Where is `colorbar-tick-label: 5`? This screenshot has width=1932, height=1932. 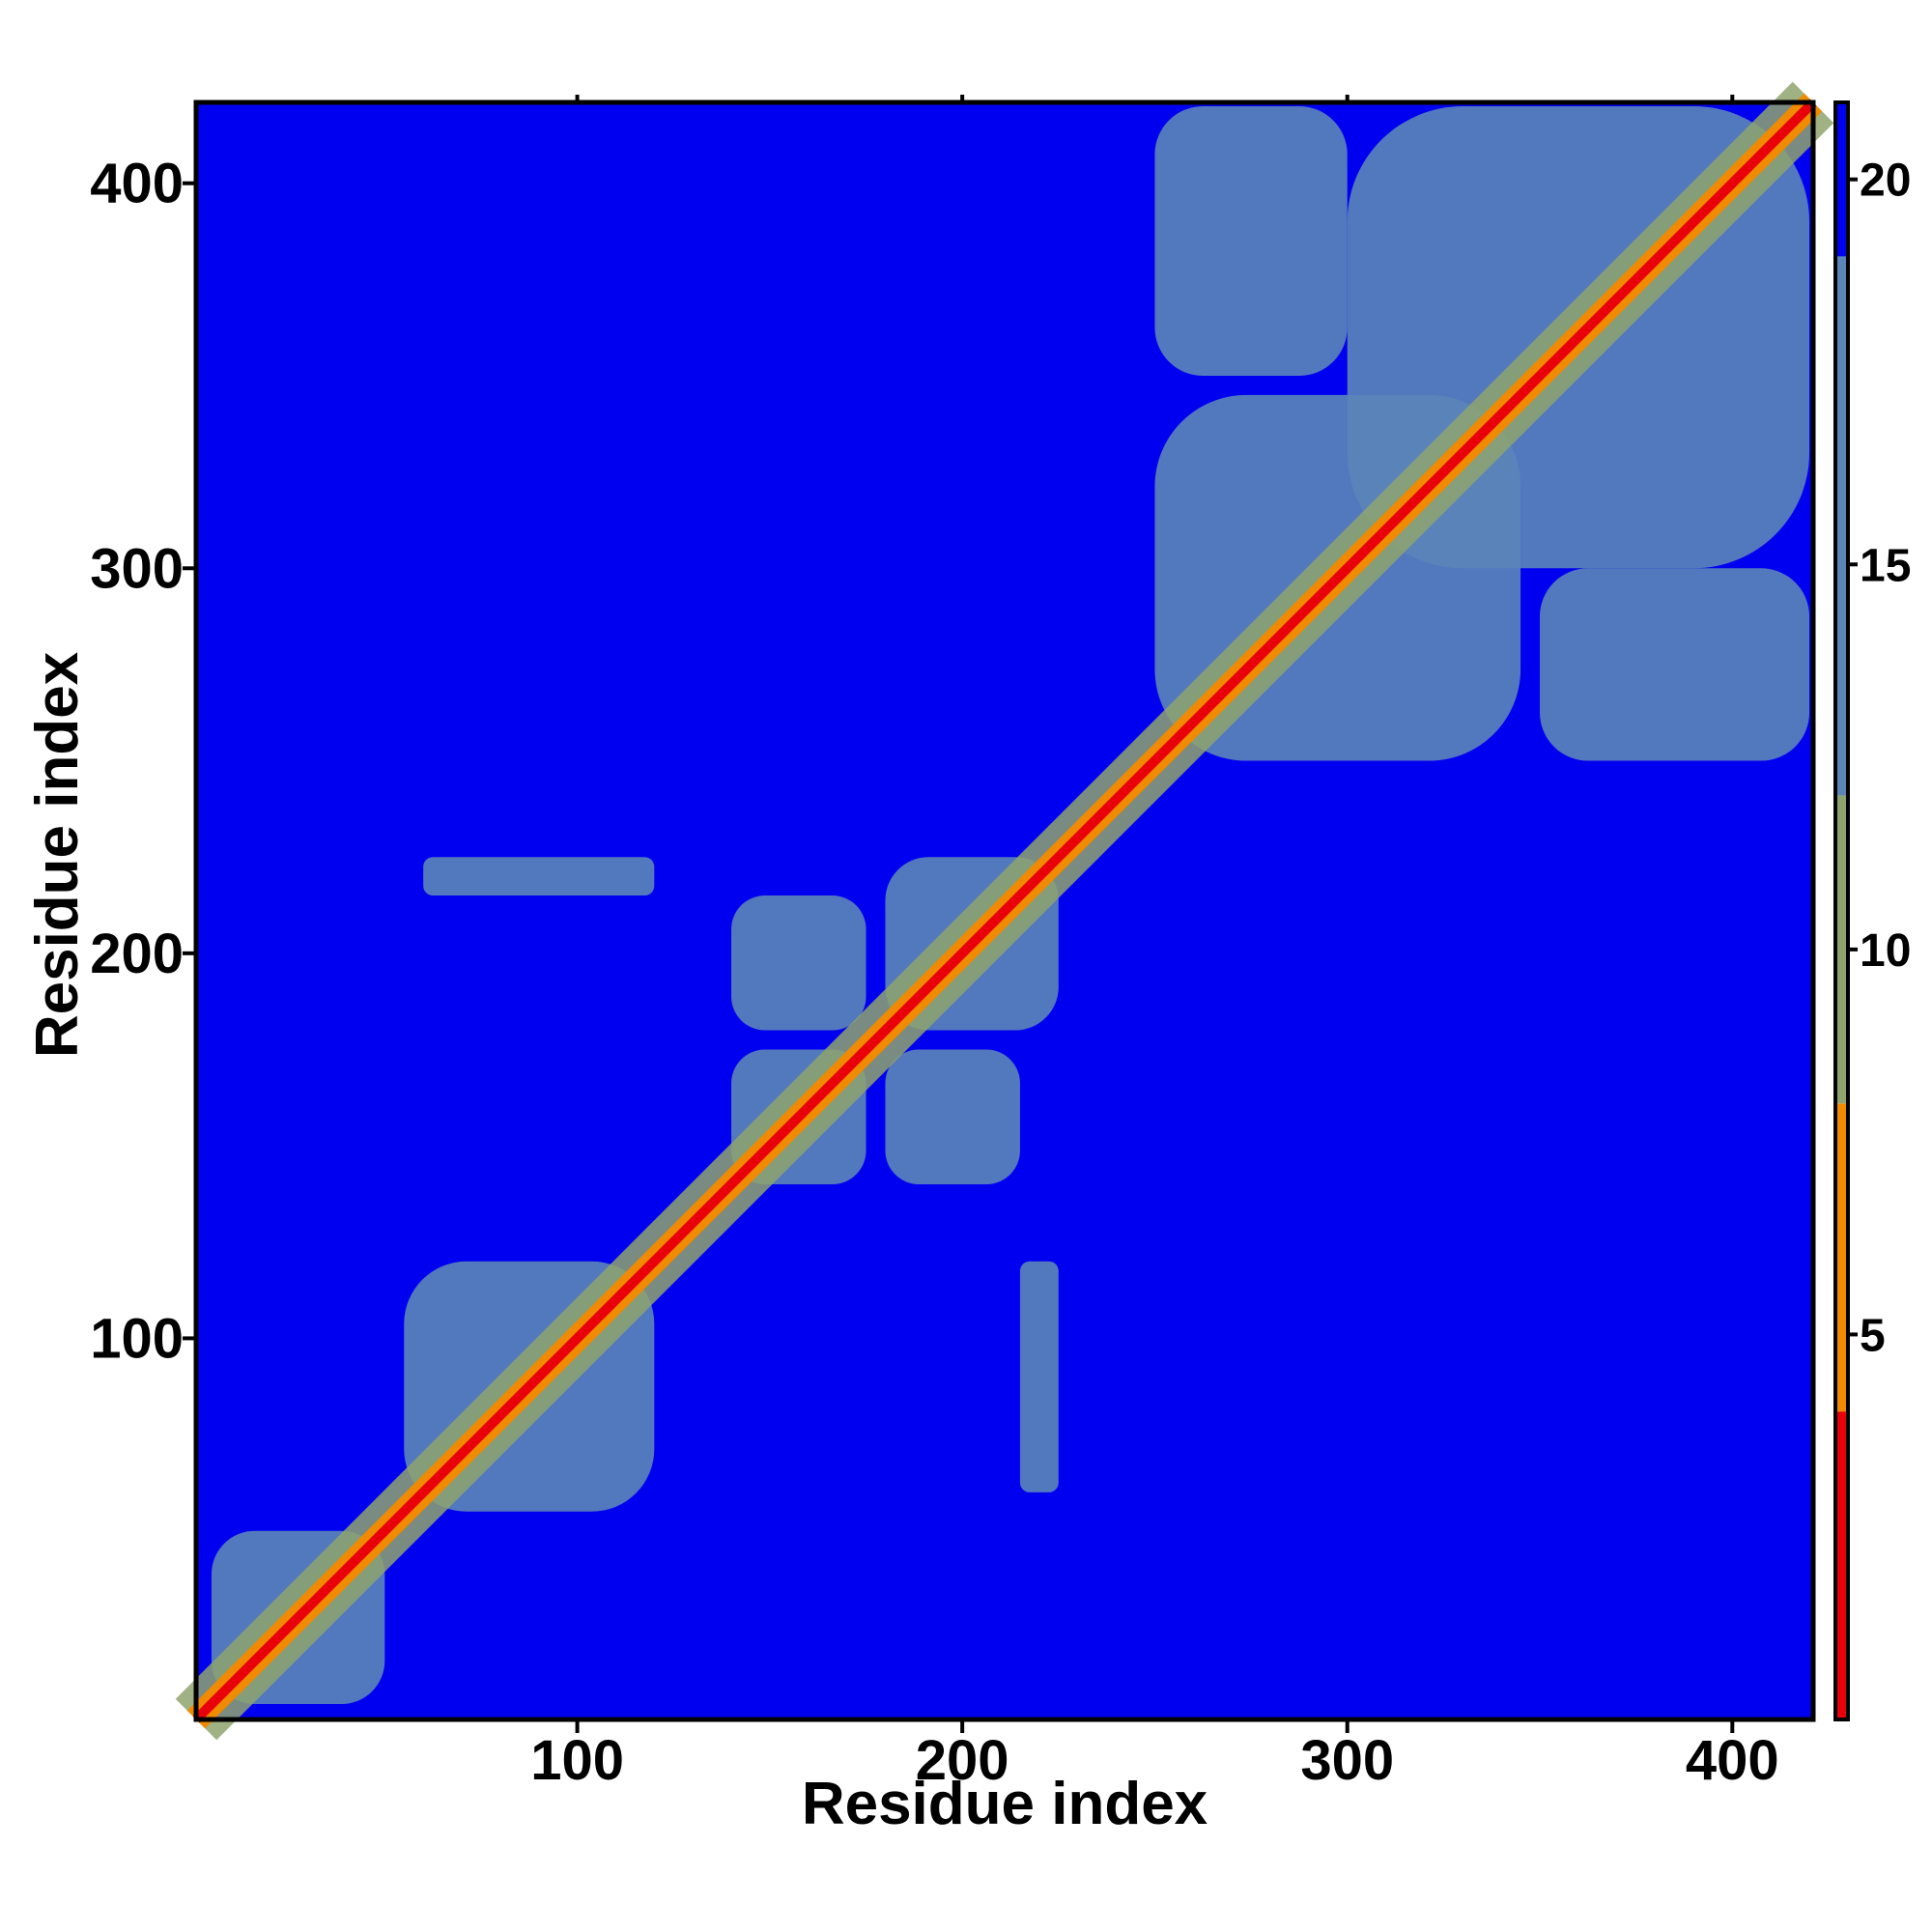
colorbar-tick-label: 5 is located at coordinates (1873, 1335).